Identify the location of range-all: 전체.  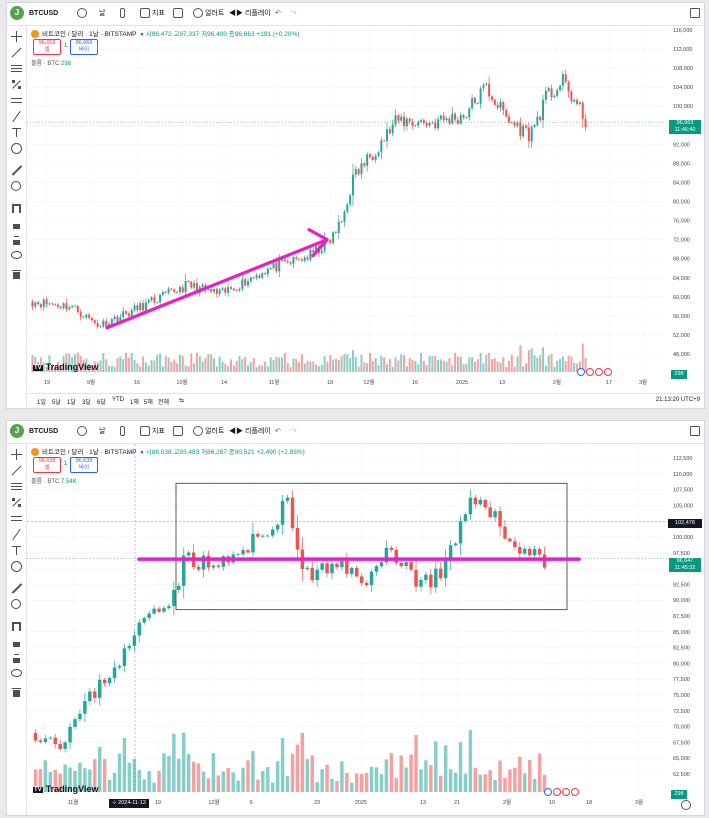
(164, 403).